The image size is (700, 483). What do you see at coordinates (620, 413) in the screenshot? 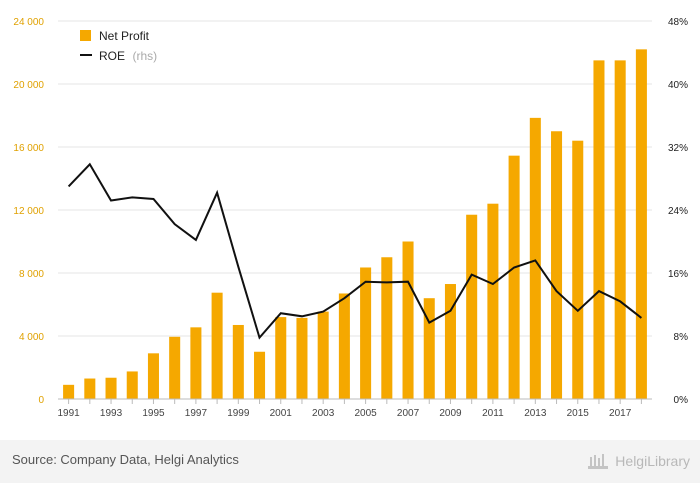
I see `x-tick-label: 2017` at bounding box center [620, 413].